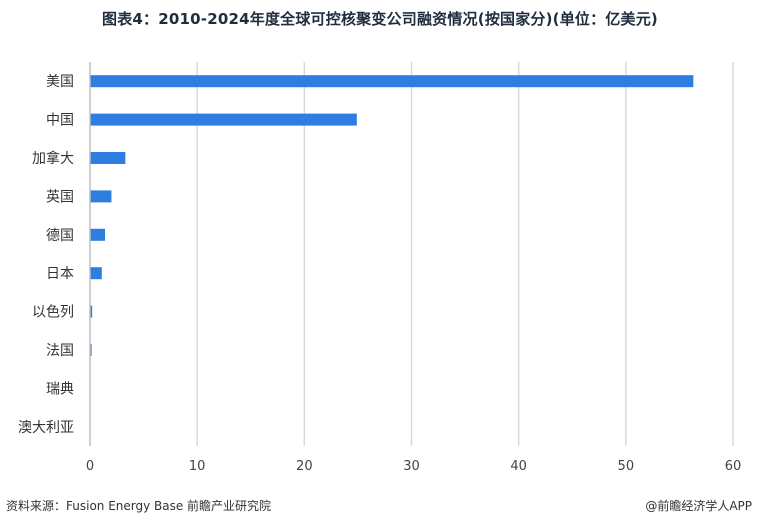  Describe the element at coordinates (60, 82) in the screenshot. I see `category-label: 美国` at that location.